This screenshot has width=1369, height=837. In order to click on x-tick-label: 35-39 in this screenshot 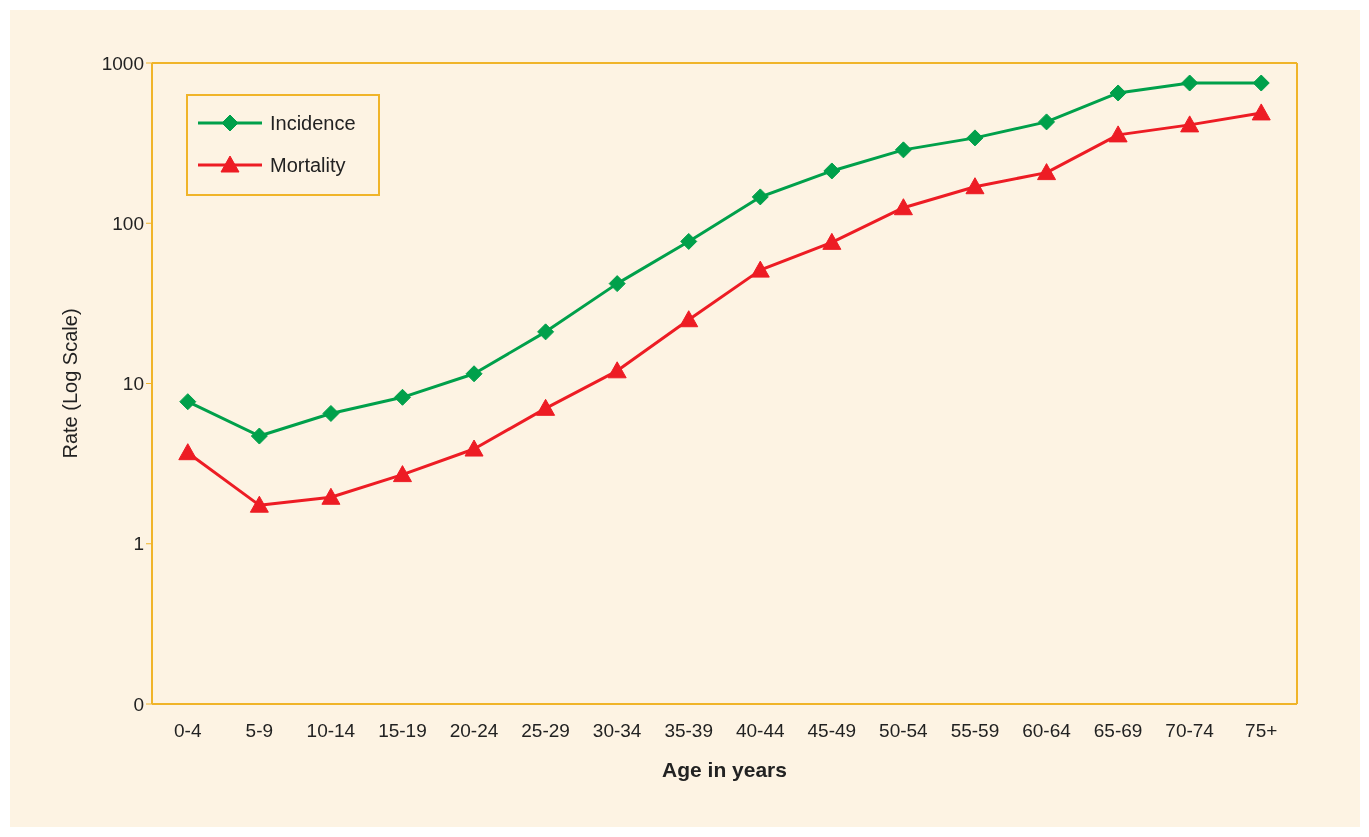, I will do `click(689, 731)`.